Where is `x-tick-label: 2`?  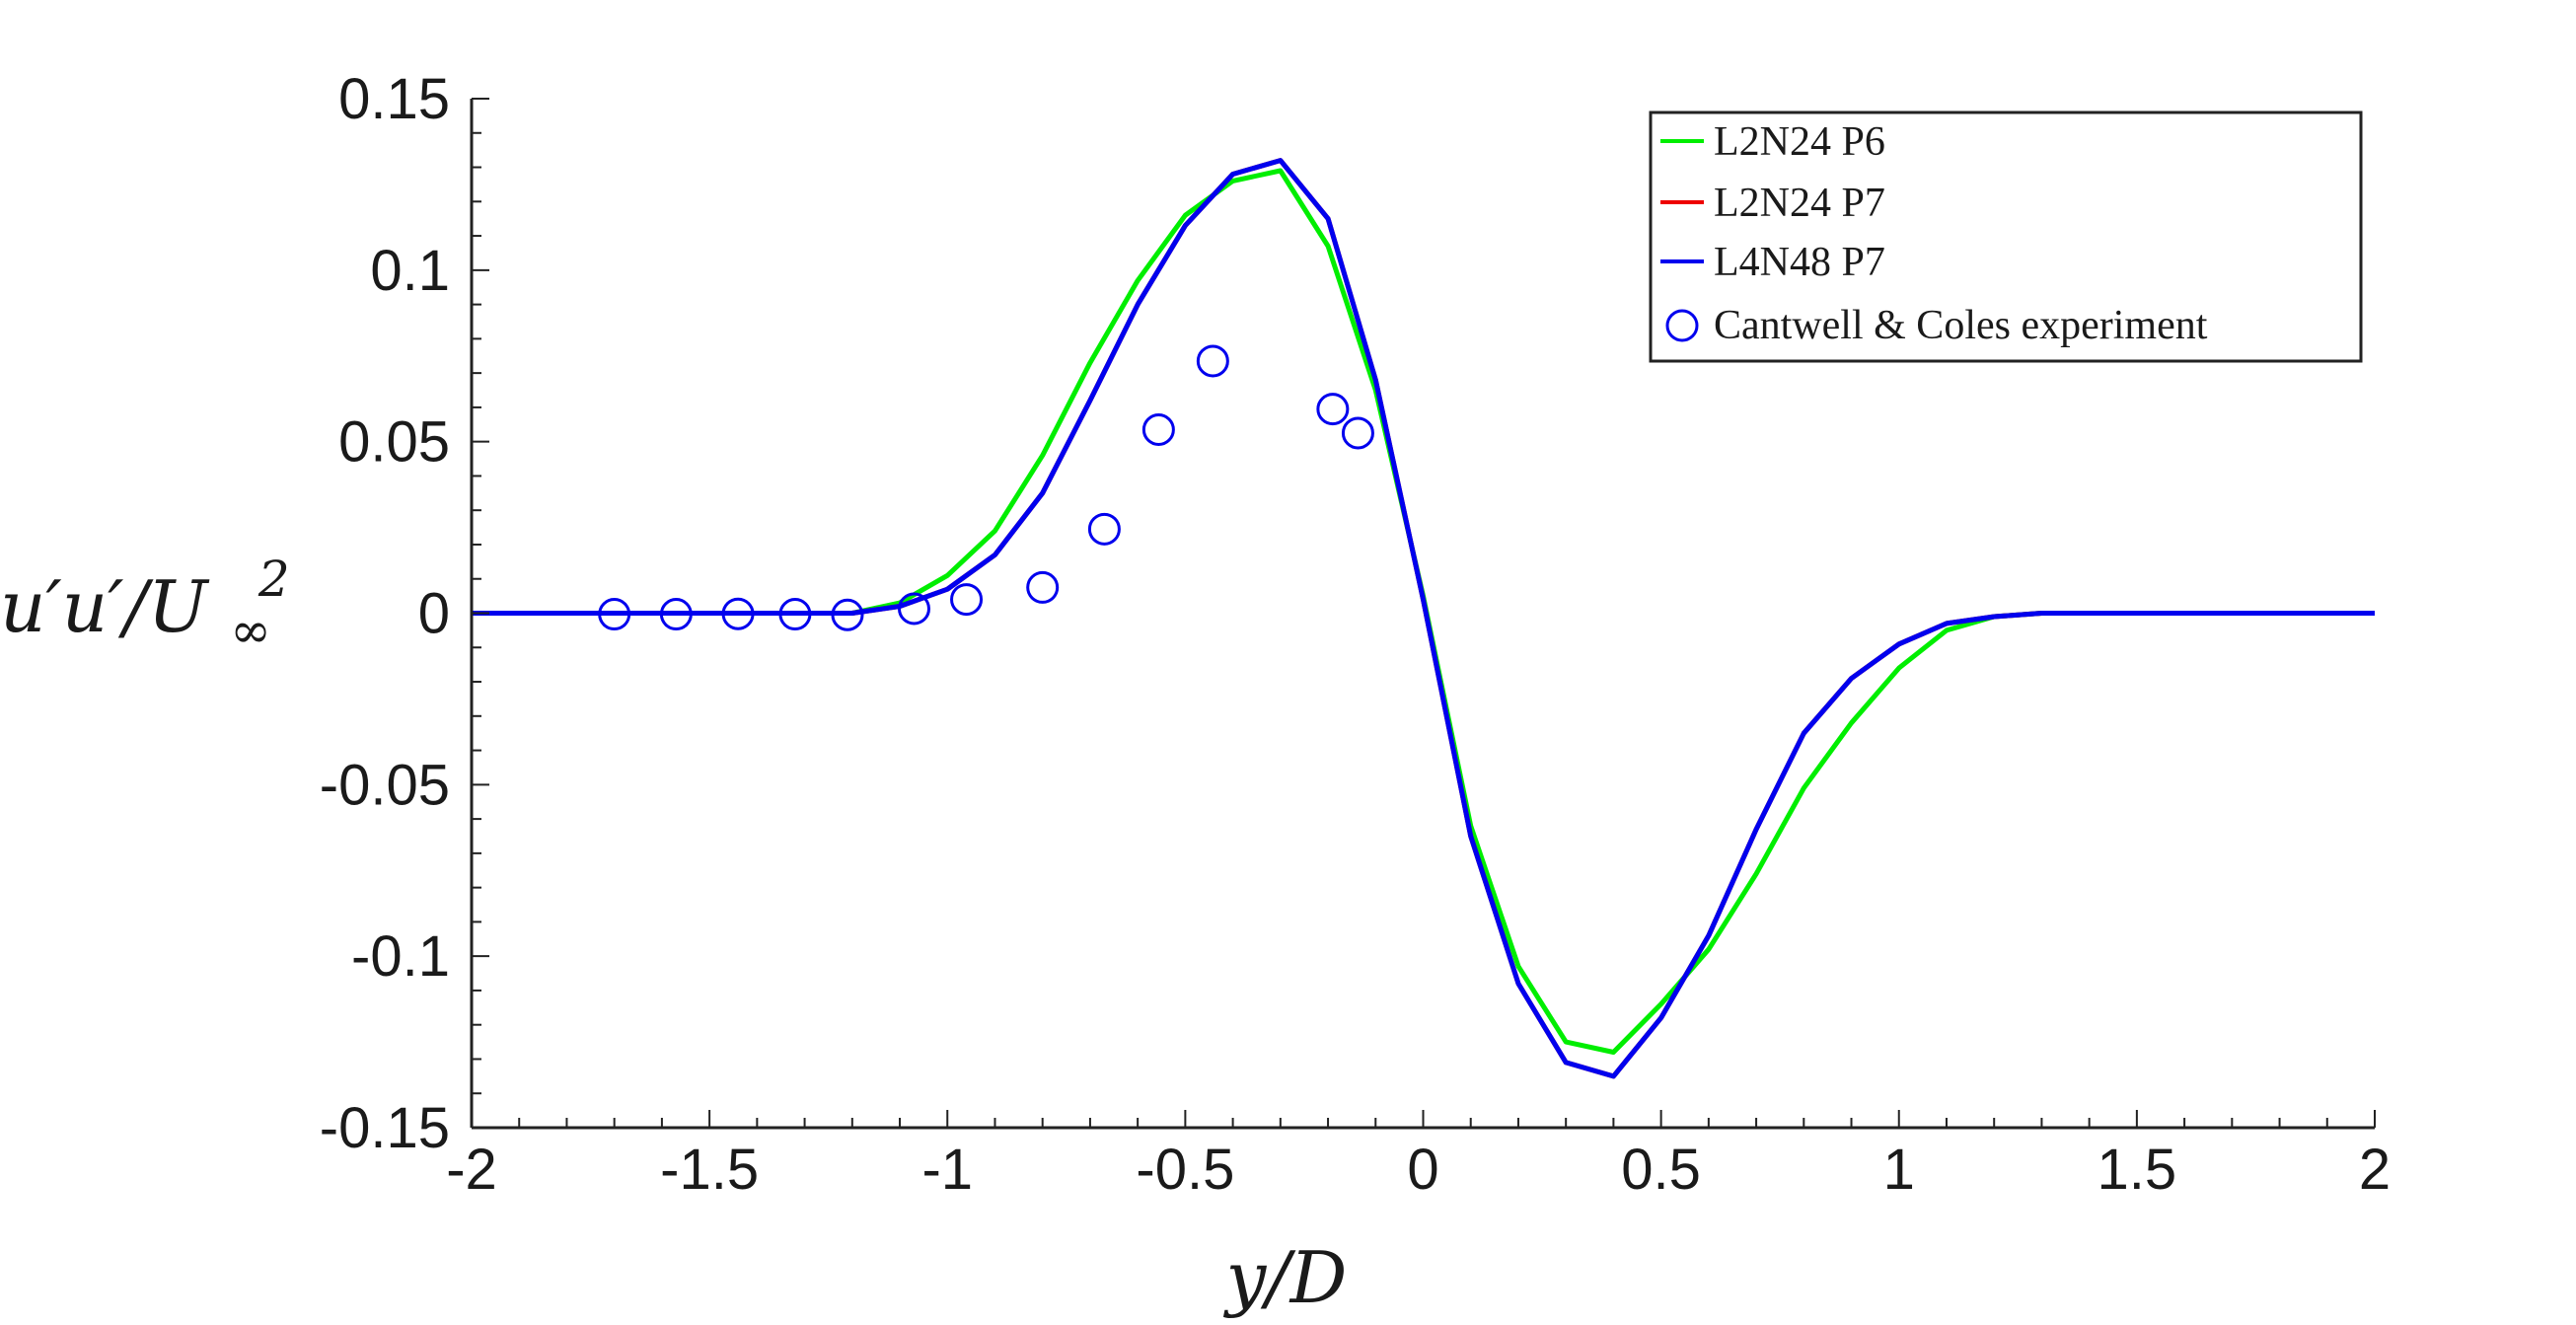
x-tick-label: 2 is located at coordinates (2375, 1170).